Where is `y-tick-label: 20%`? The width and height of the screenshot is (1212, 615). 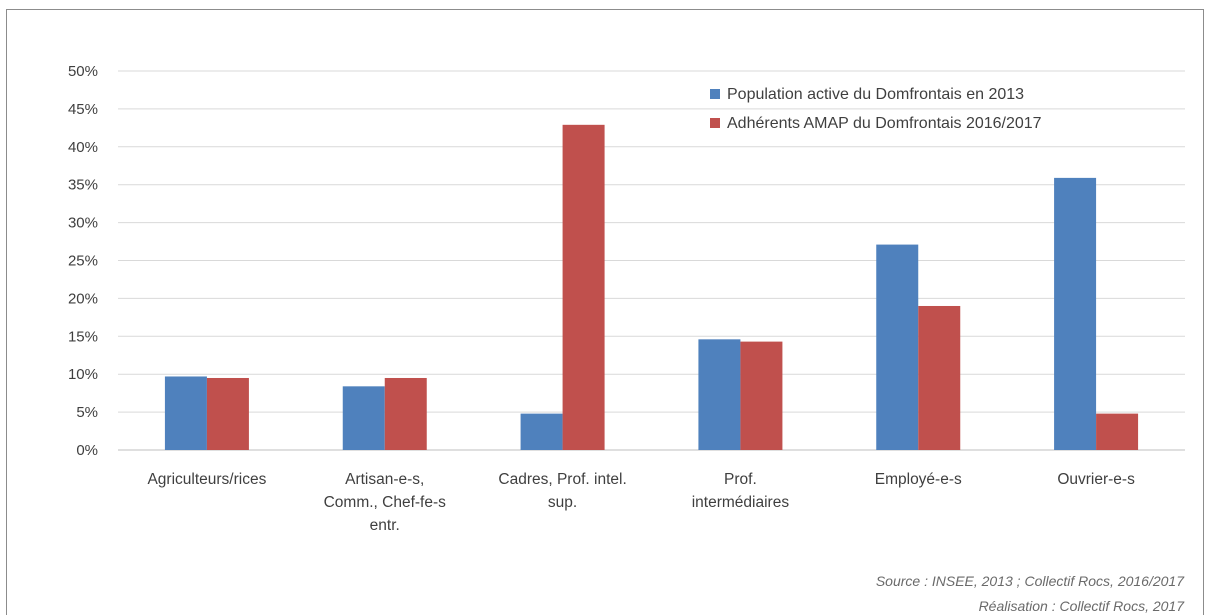 y-tick-label: 20% is located at coordinates (83, 298).